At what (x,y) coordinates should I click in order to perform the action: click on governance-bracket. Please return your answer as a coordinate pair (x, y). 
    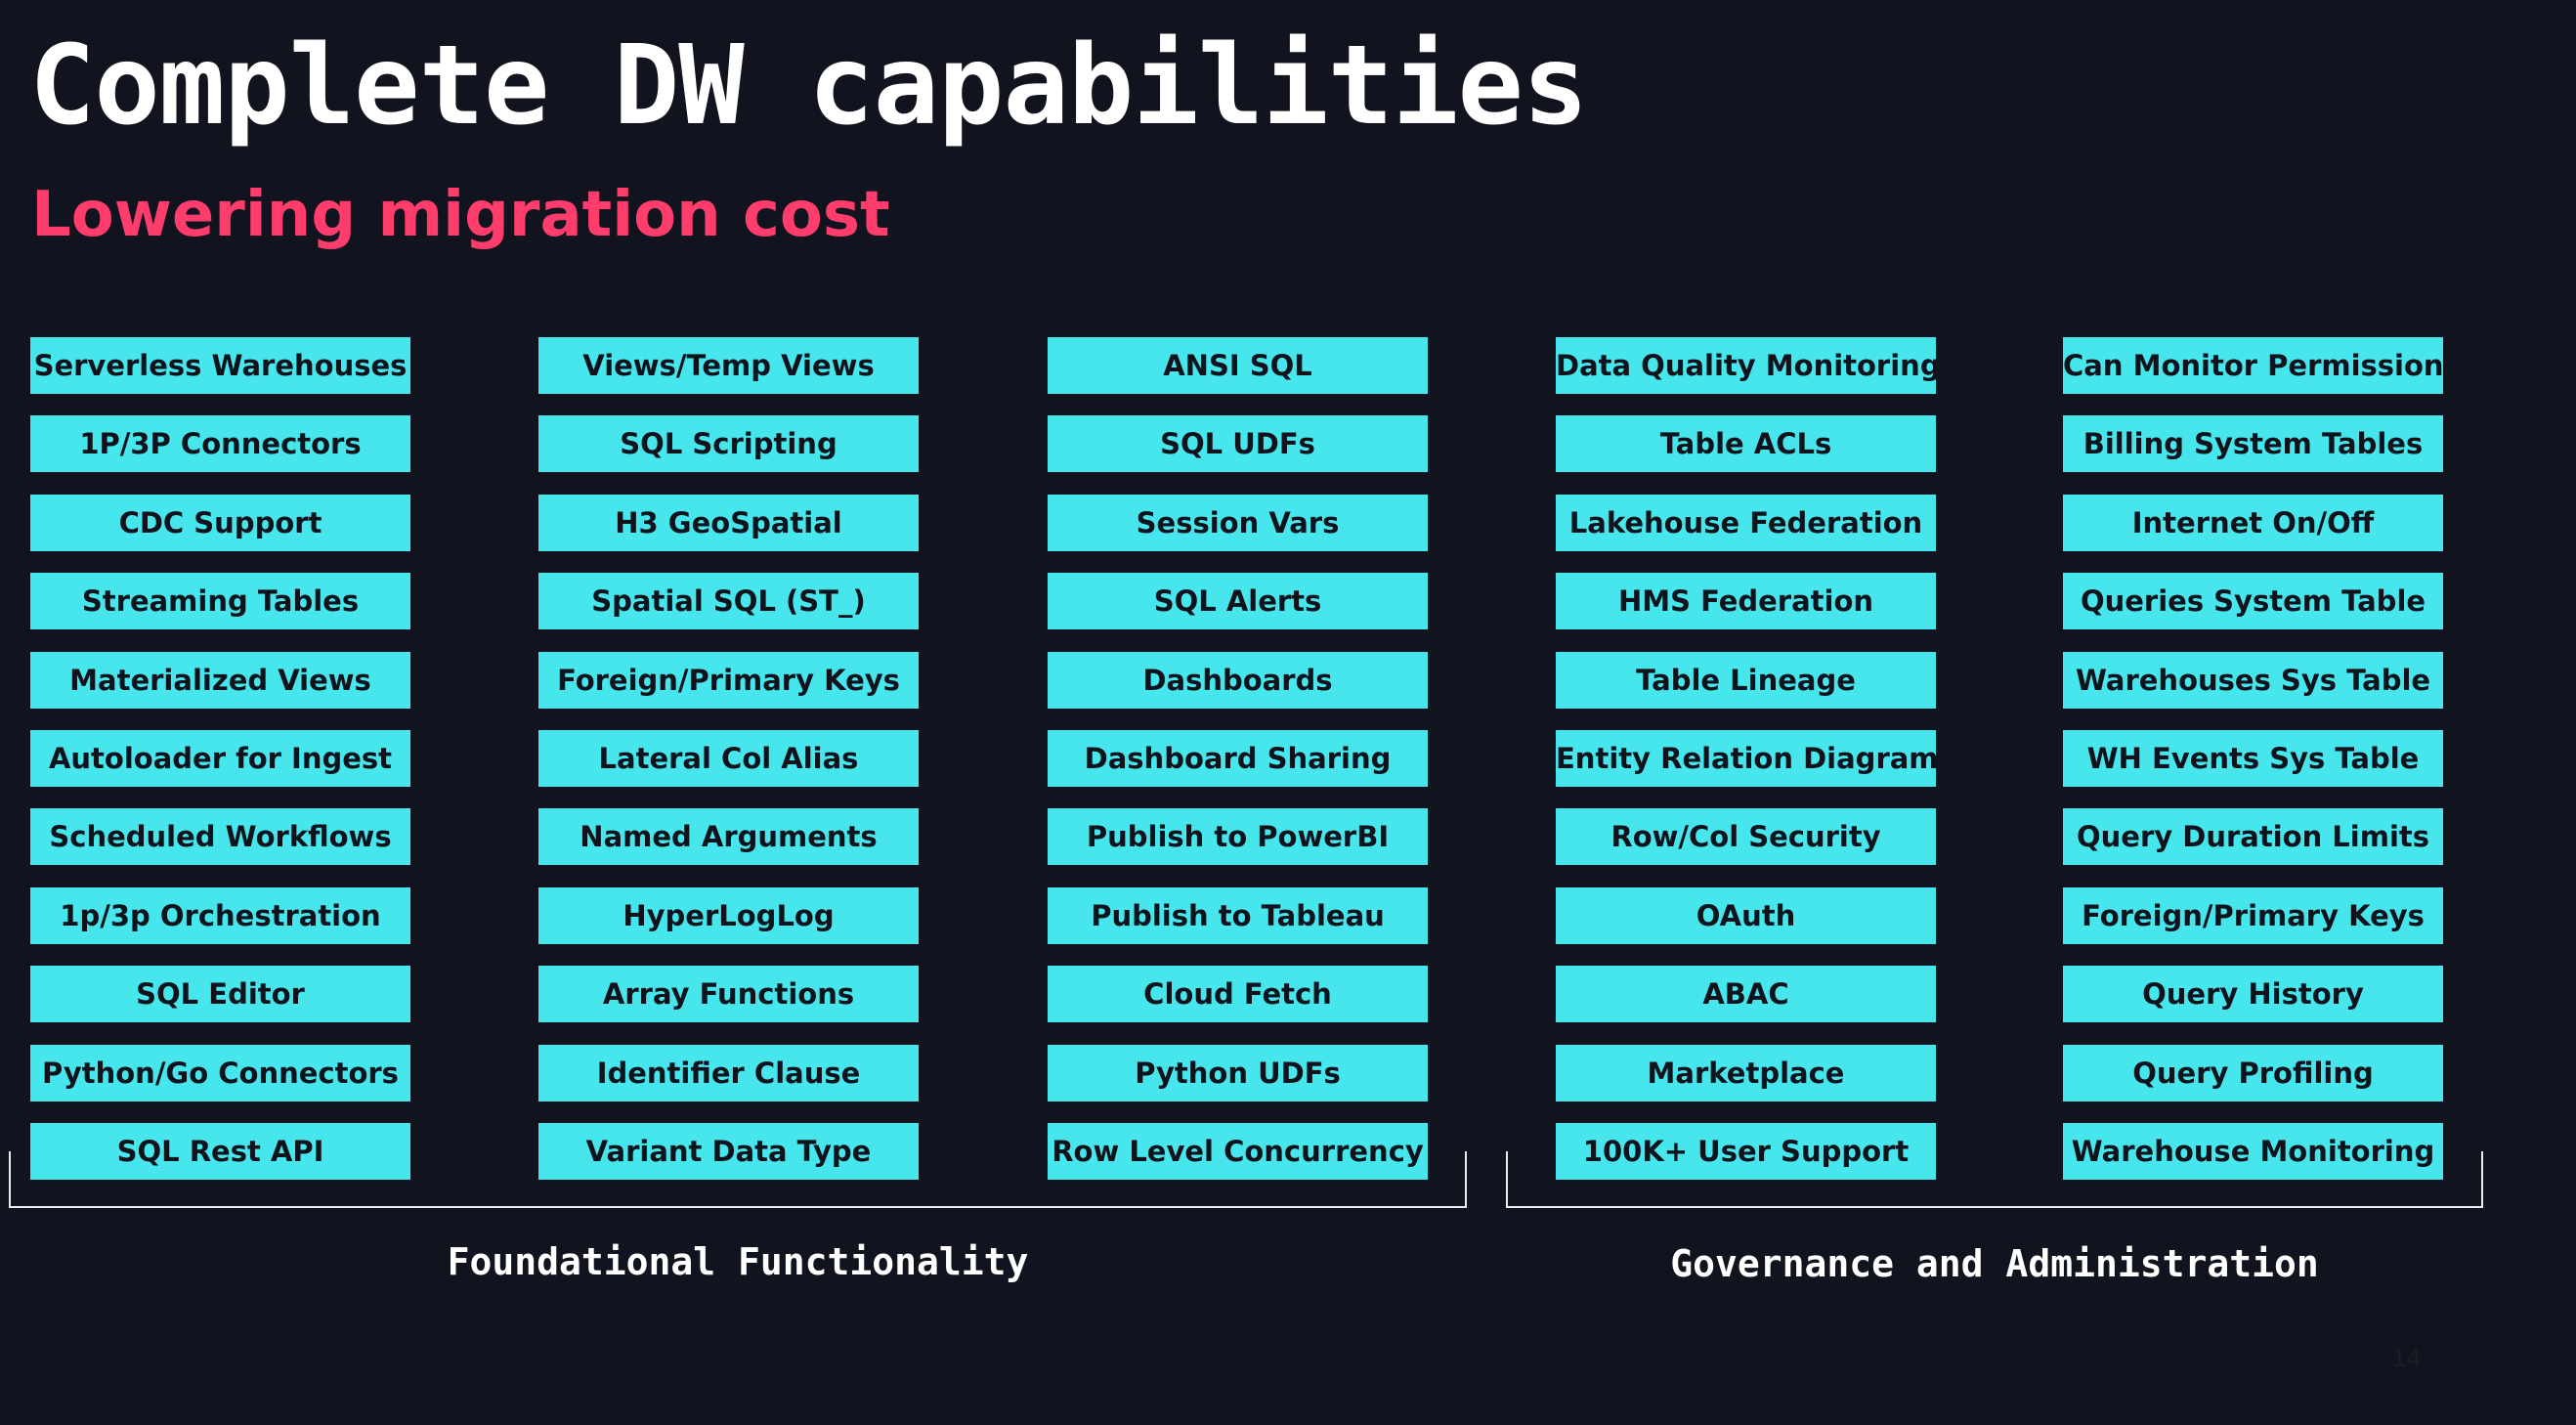
    Looking at the image, I should click on (1995, 1179).